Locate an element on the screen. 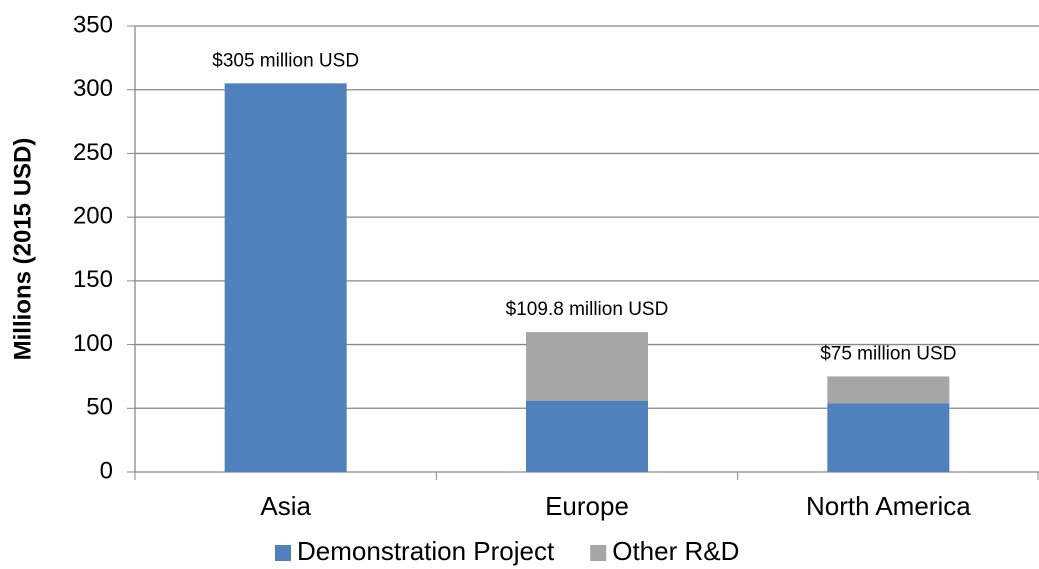 Image resolution: width=1039 pixels, height=569 pixels. y-tick-label: 150 is located at coordinates (93, 279).